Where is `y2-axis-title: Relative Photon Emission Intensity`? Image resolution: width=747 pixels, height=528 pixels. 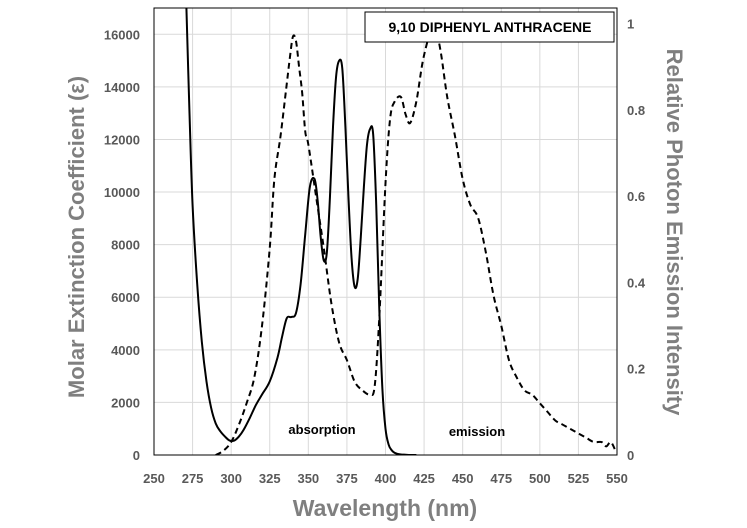 y2-axis-title: Relative Photon Emission Intensity is located at coordinates (674, 233).